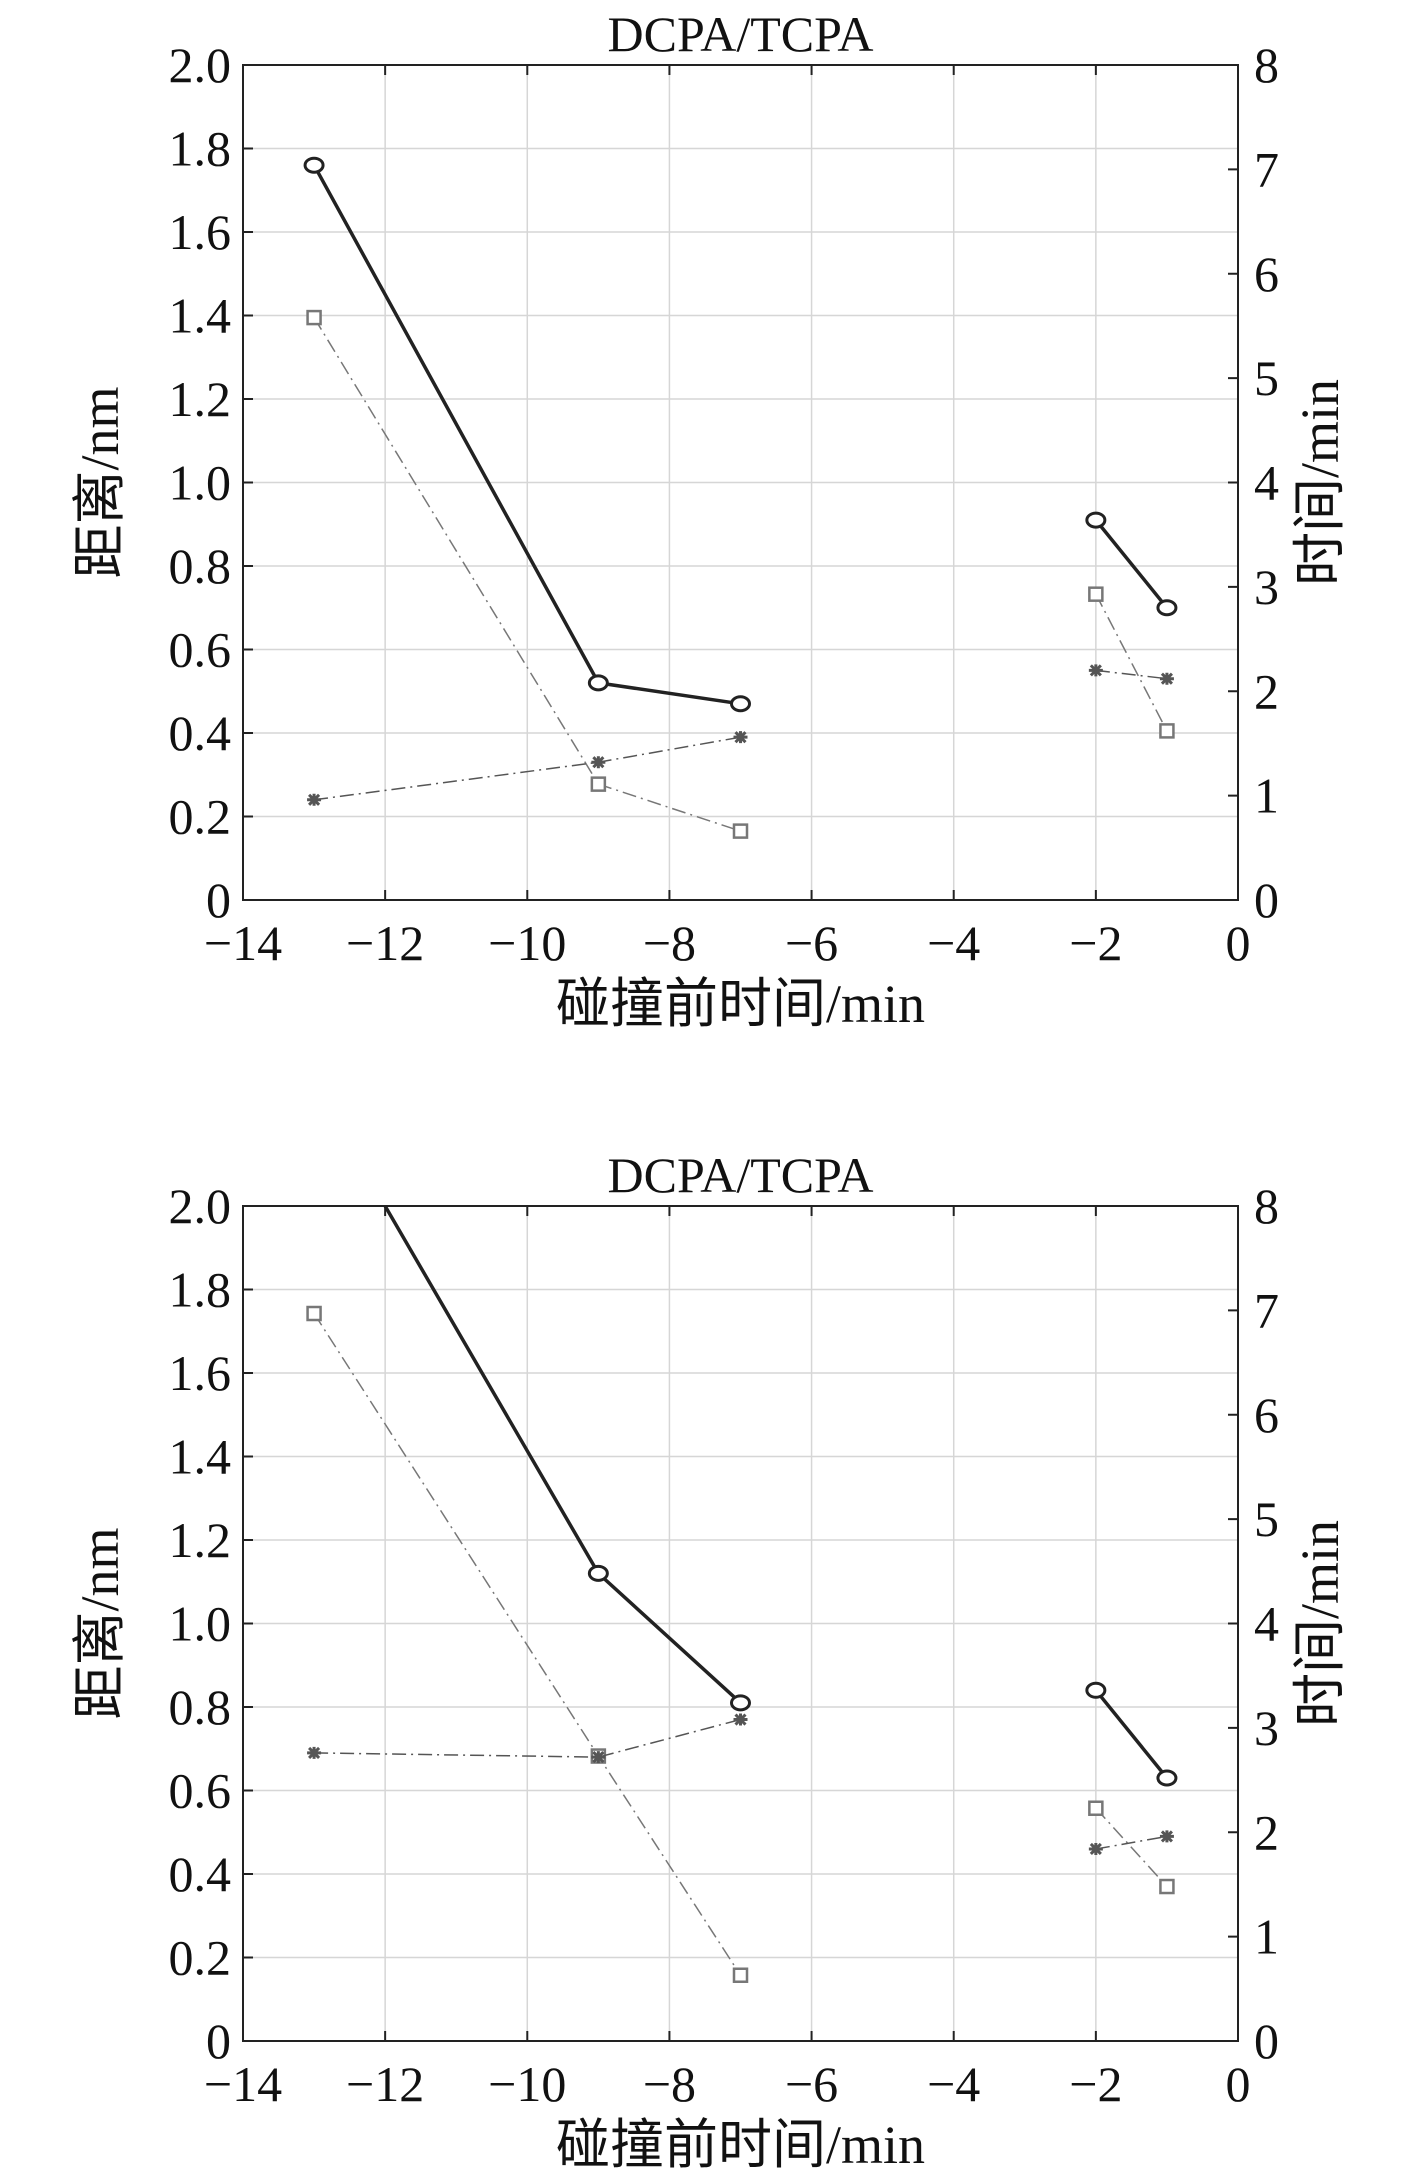 This screenshot has height=2183, width=1417. I want to click on chart-2-y-right-tick-label: 4, so click(1266, 1624).